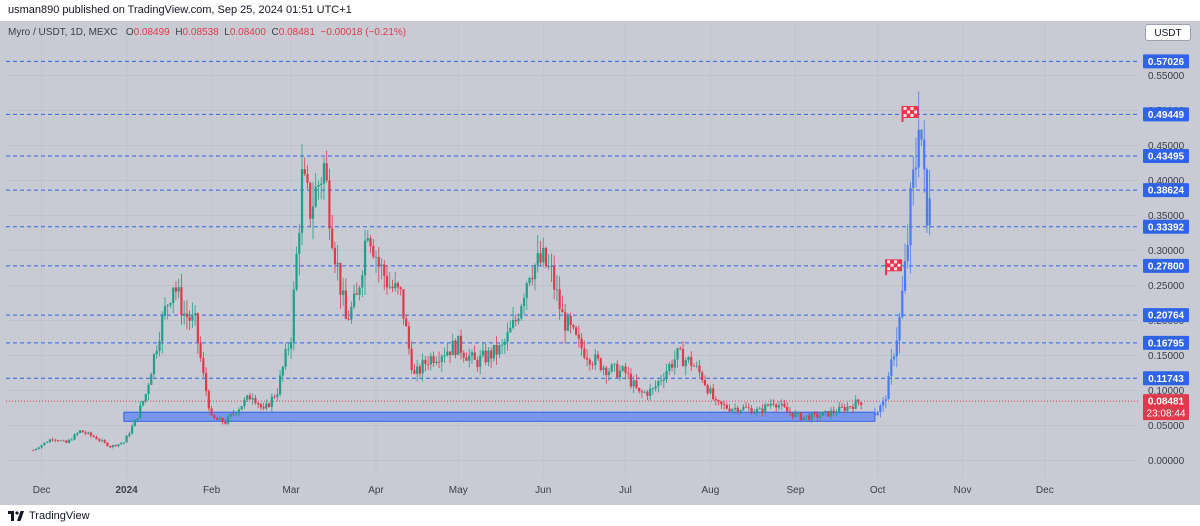 The width and height of the screenshot is (1200, 526). I want to click on y-tick-label: 0.55000, so click(1166, 76).